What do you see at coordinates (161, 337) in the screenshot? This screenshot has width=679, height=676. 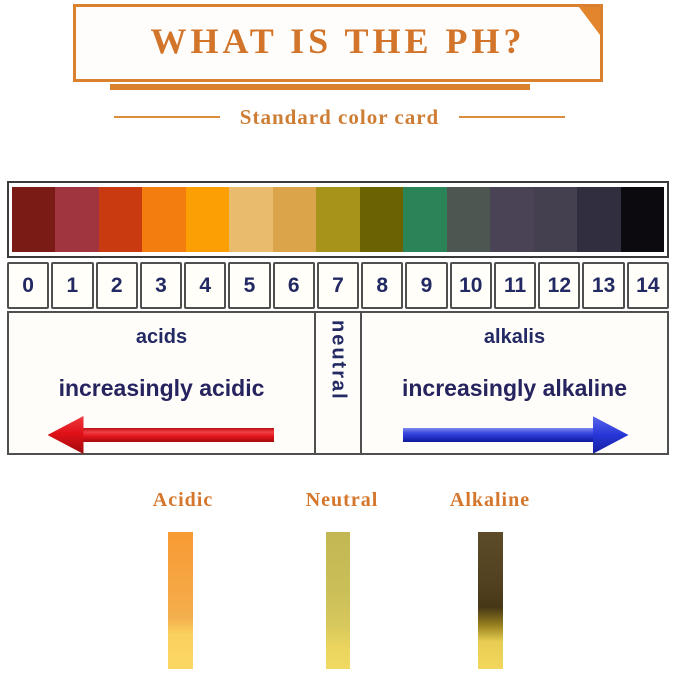 I see `acids-label: acids` at bounding box center [161, 337].